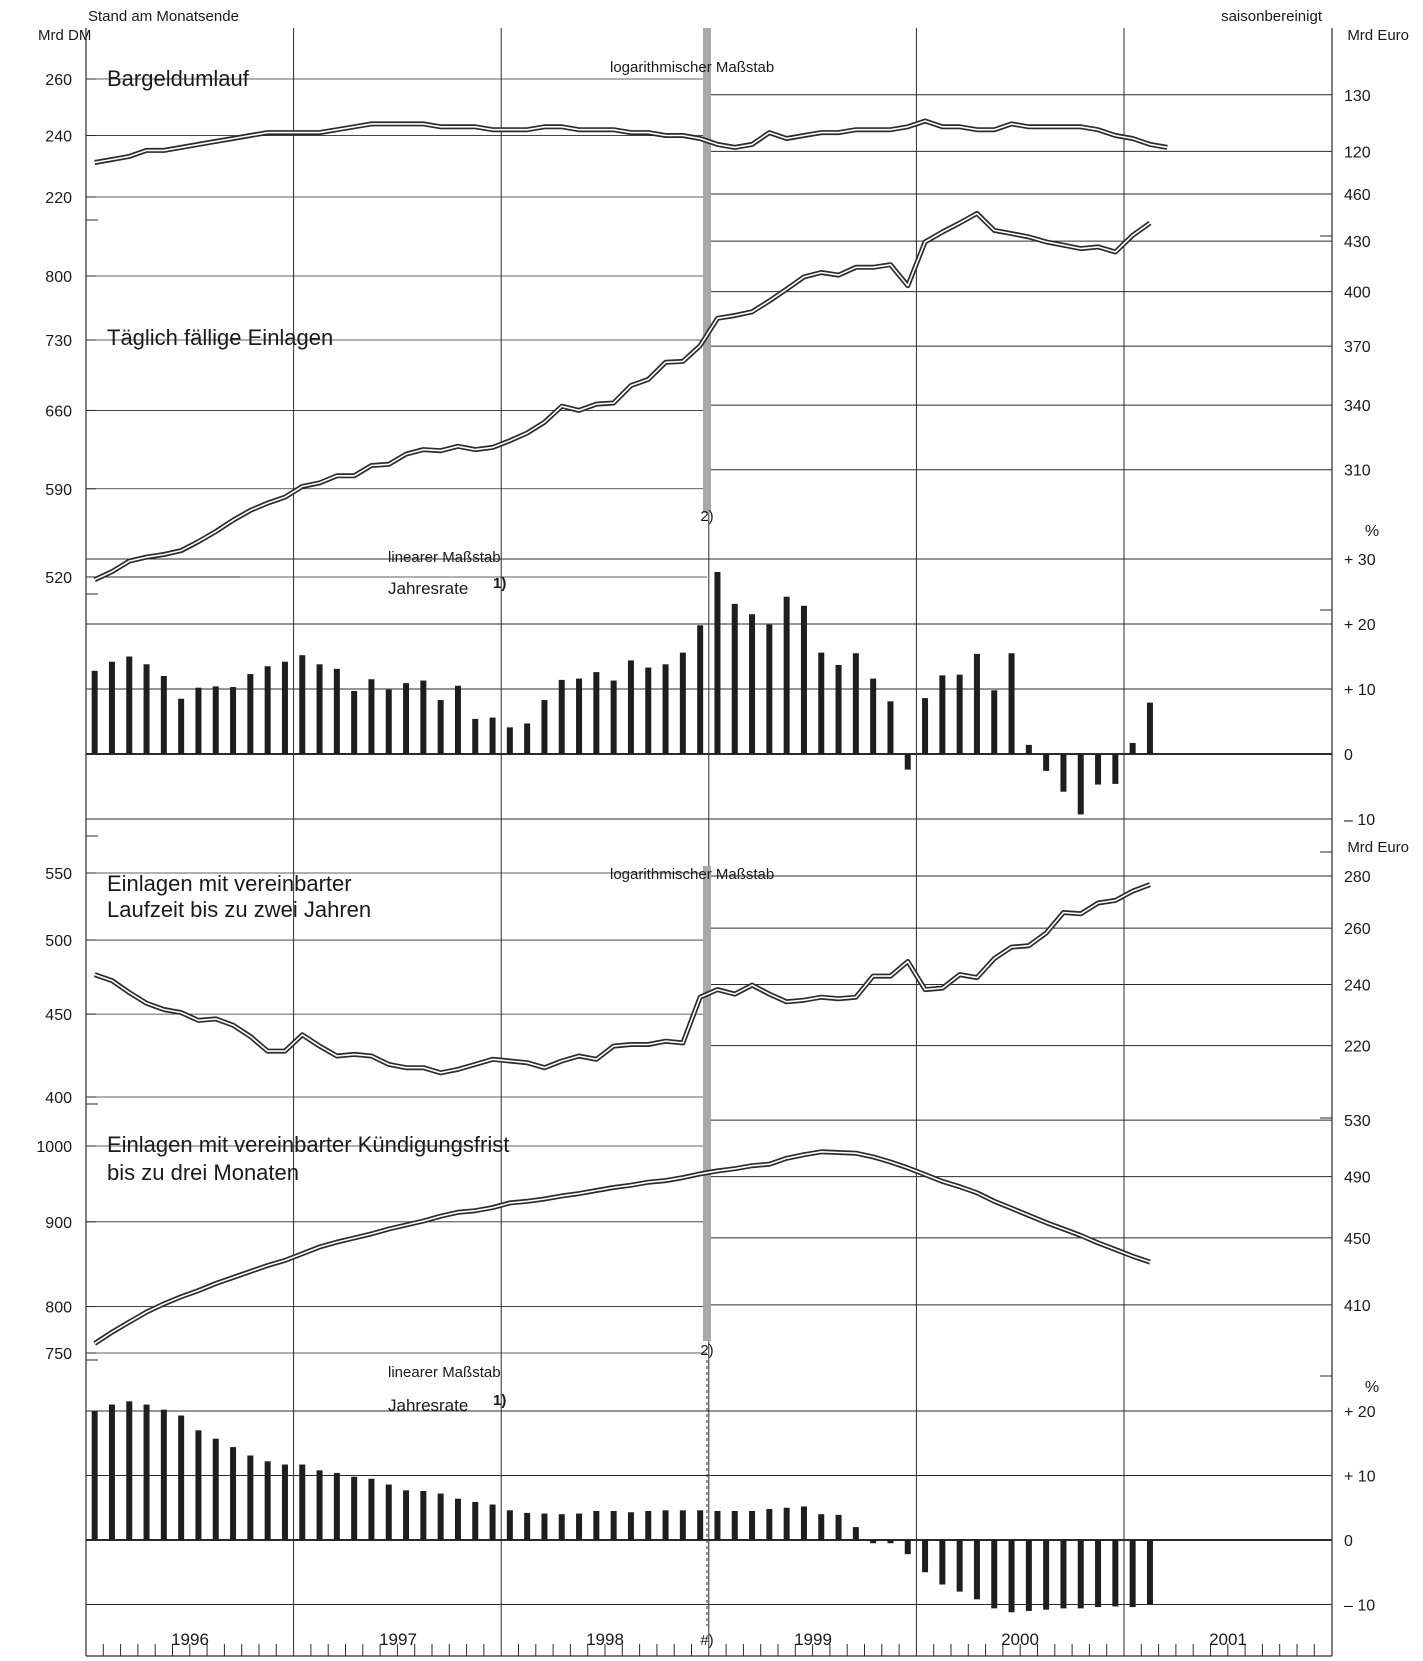 This screenshot has height=1661, width=1423. Describe the element at coordinates (706, 1350) in the screenshot. I see `break-marker-bottom: 2)` at that location.